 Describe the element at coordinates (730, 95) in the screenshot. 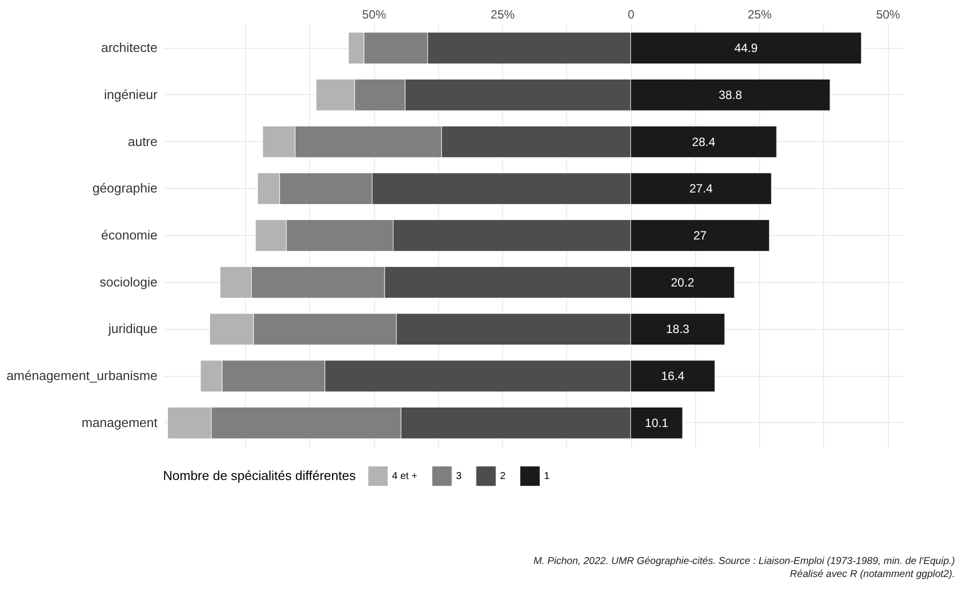

I see `data-label: 38.8` at that location.